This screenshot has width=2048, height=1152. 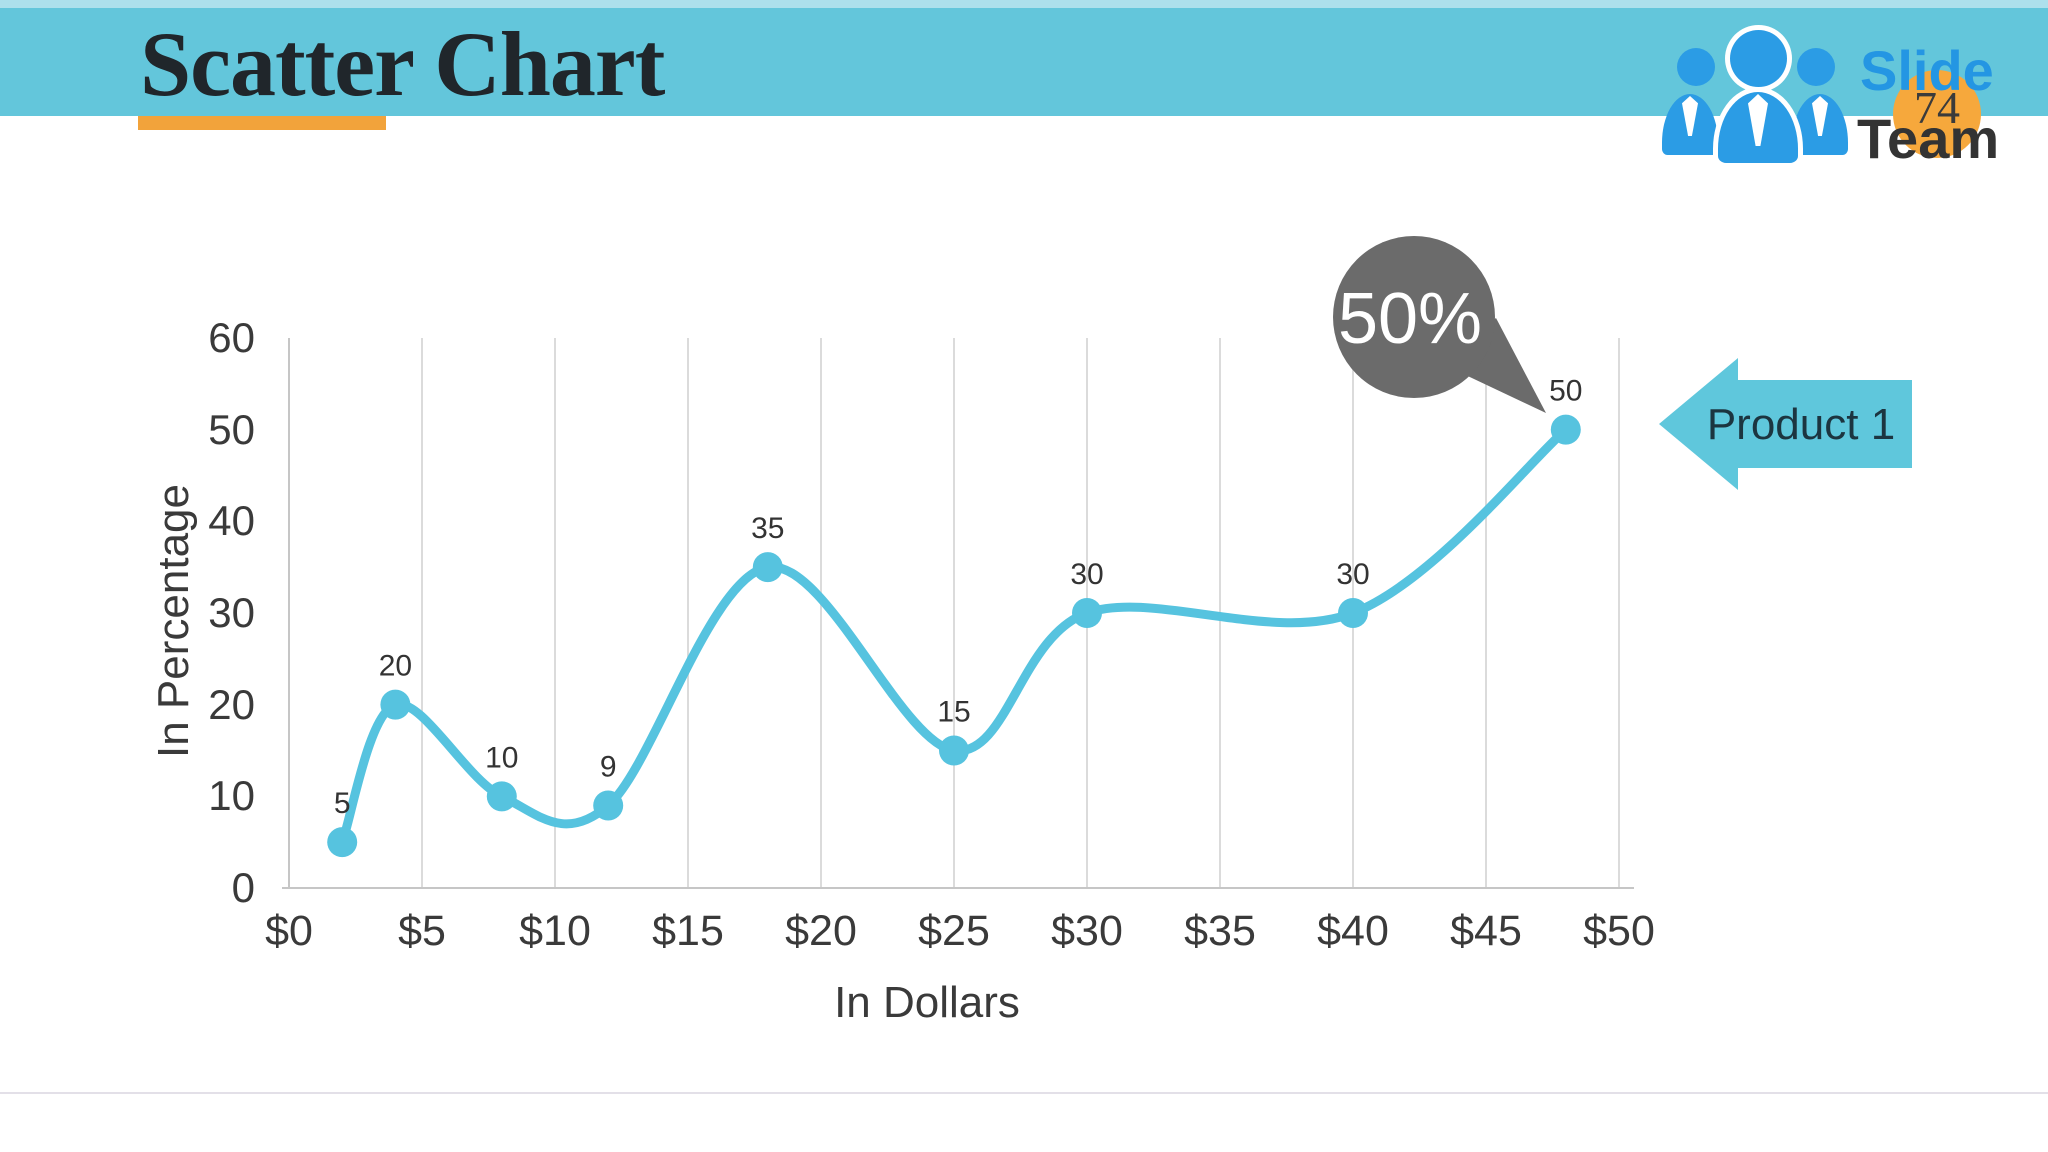 I want to click on data-point-label: 15, so click(x=953, y=712).